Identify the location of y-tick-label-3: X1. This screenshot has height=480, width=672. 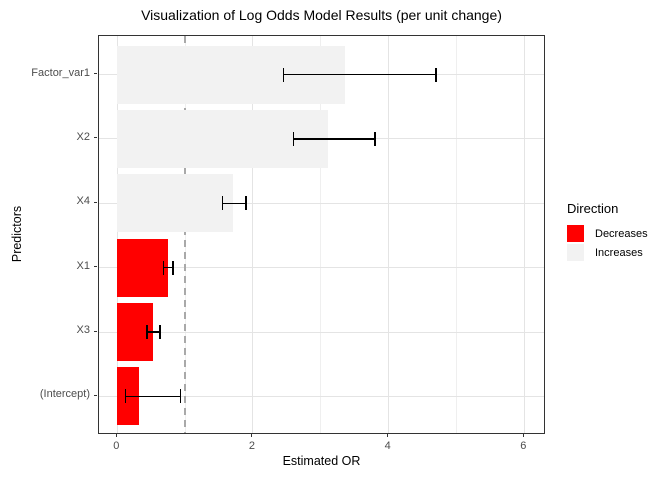
(83, 265).